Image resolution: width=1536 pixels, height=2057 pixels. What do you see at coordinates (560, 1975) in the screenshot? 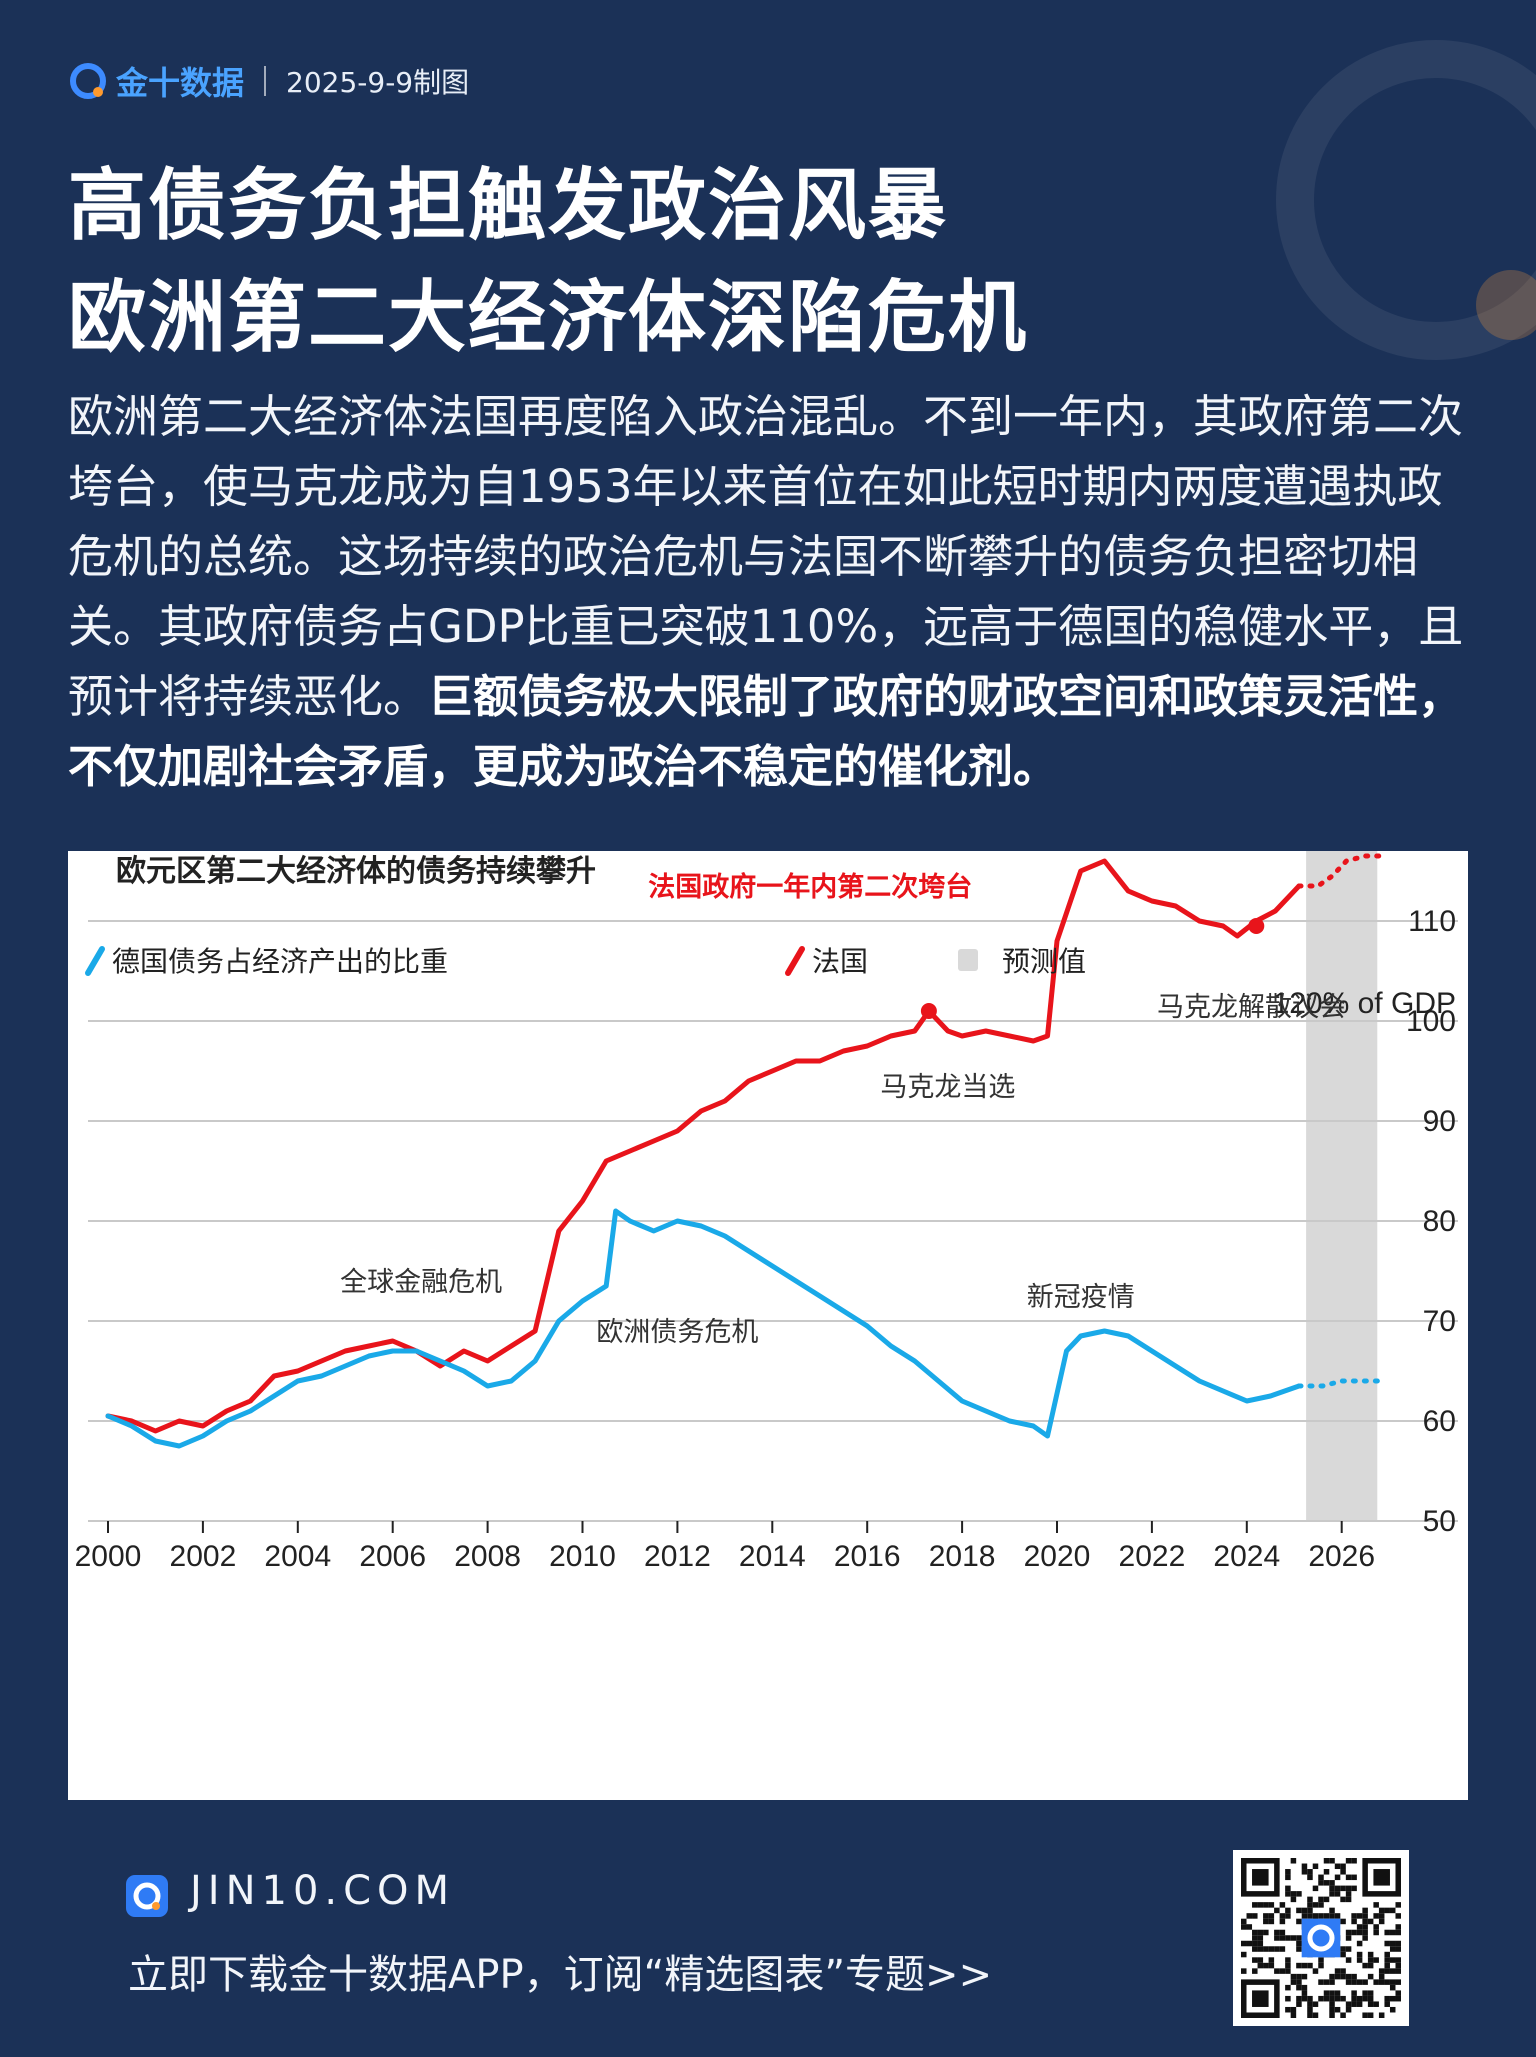
I see `download-cta: 立即下载金十数据APP，订阅“精选图表”专题>>` at bounding box center [560, 1975].